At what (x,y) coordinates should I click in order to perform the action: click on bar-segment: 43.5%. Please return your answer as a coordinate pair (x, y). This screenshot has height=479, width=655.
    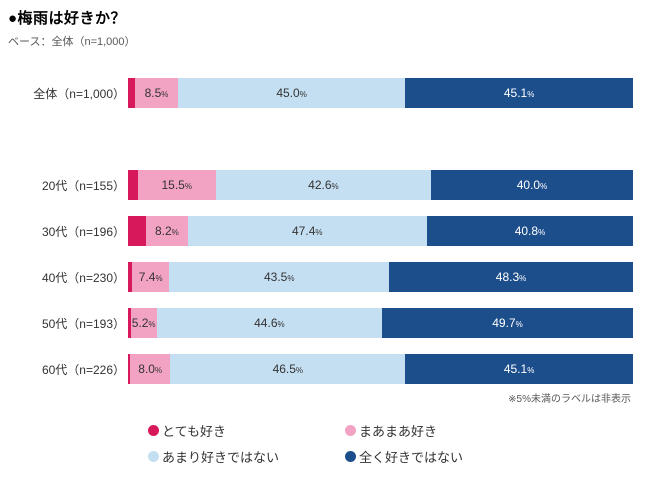
    Looking at the image, I should click on (279, 277).